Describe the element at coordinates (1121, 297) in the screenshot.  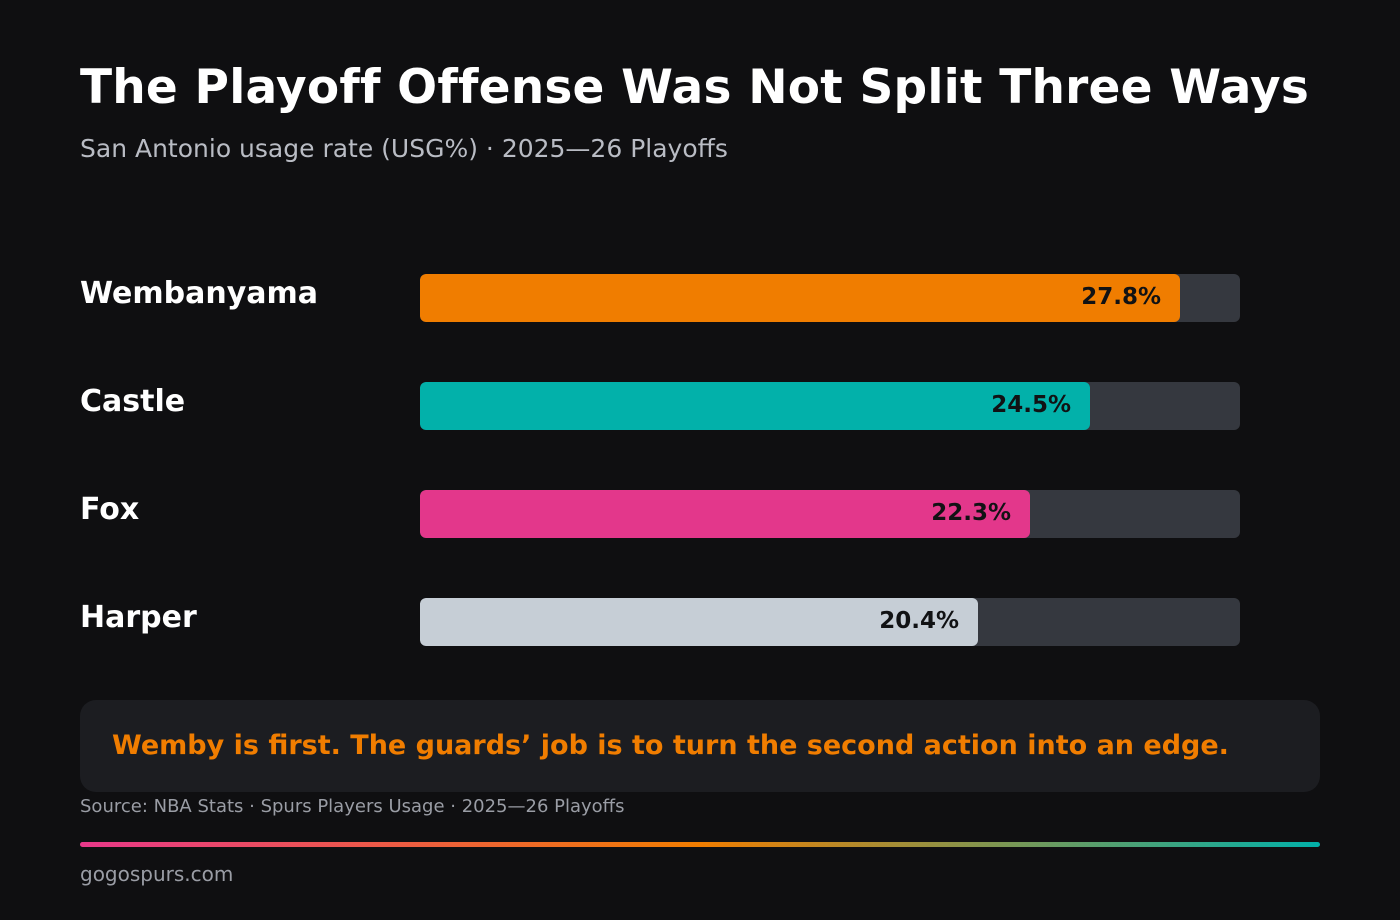
I see `bar-value-label: 27.8%` at that location.